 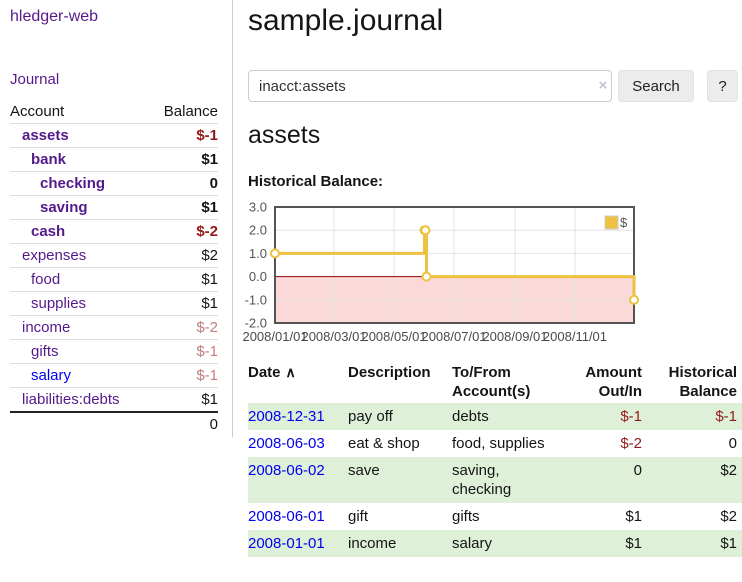 I want to click on svg-text: 2008/11/01, so click(x=575, y=336).